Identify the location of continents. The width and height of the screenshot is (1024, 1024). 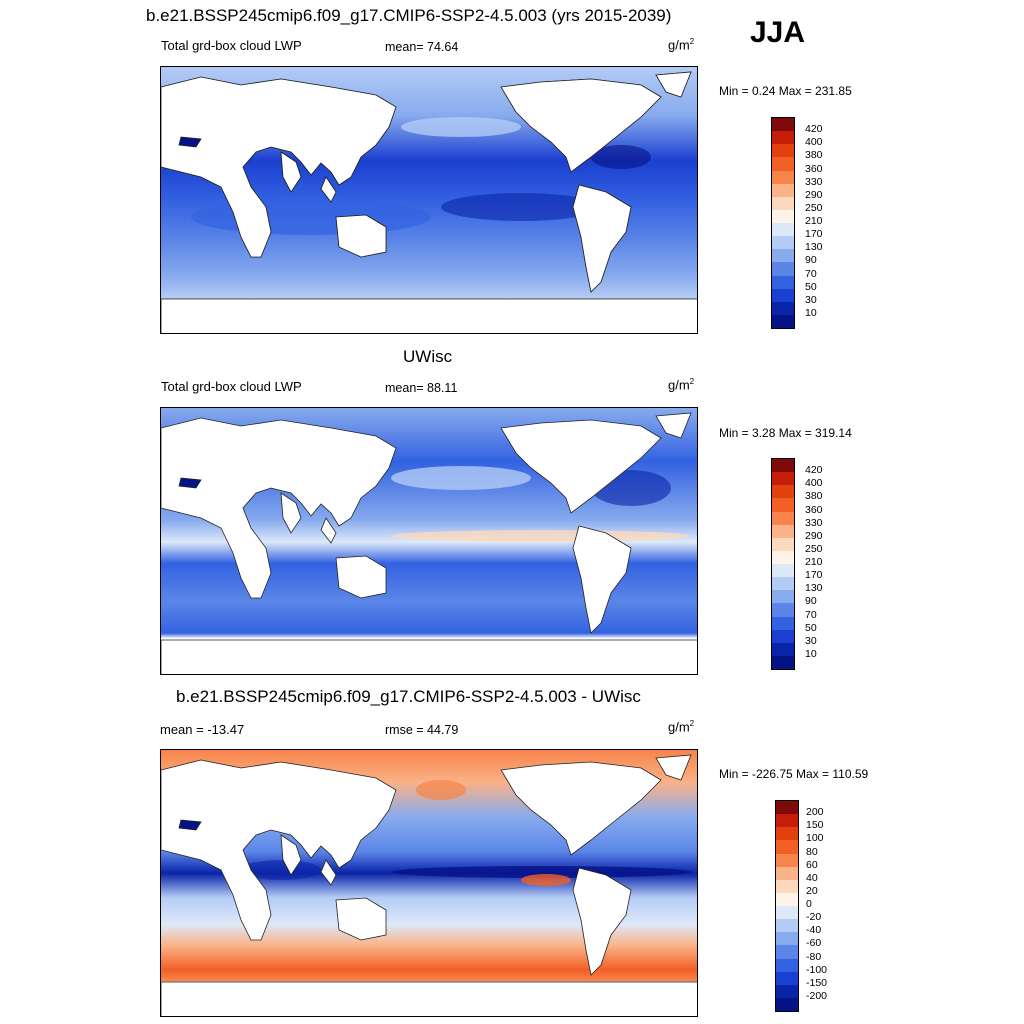
(429, 202).